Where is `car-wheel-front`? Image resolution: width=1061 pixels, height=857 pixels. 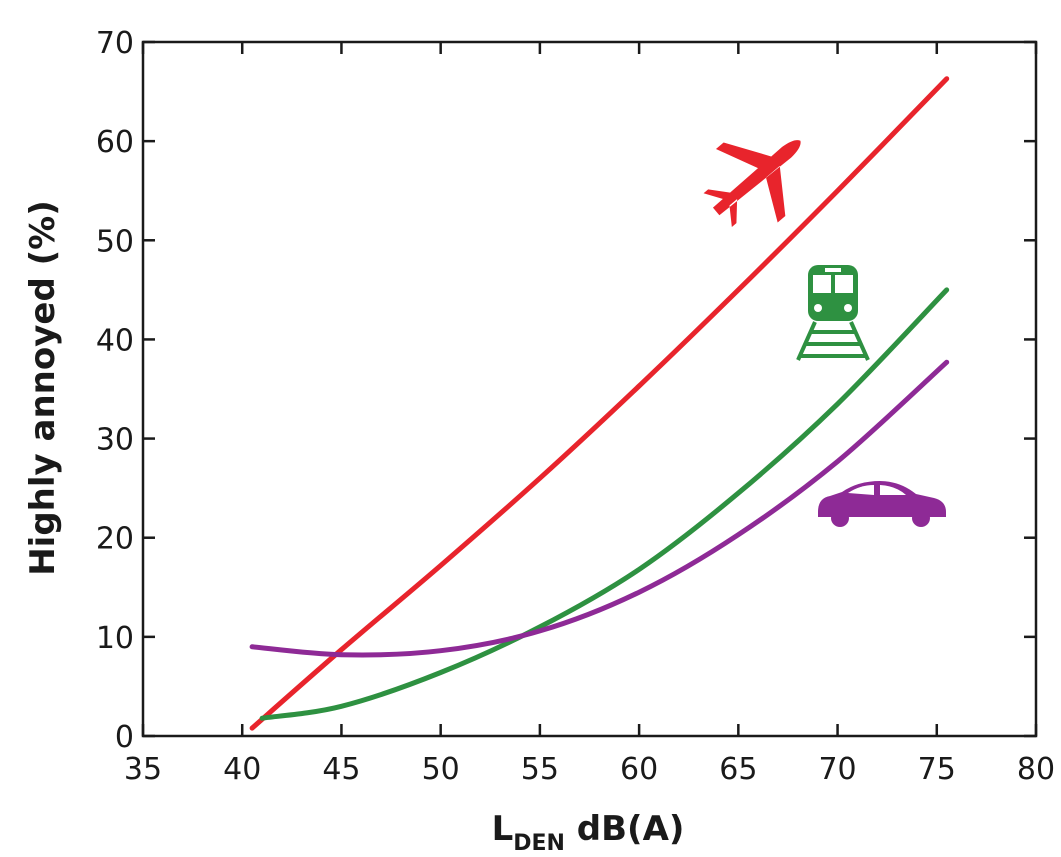
car-wheel-front is located at coordinates (840, 518).